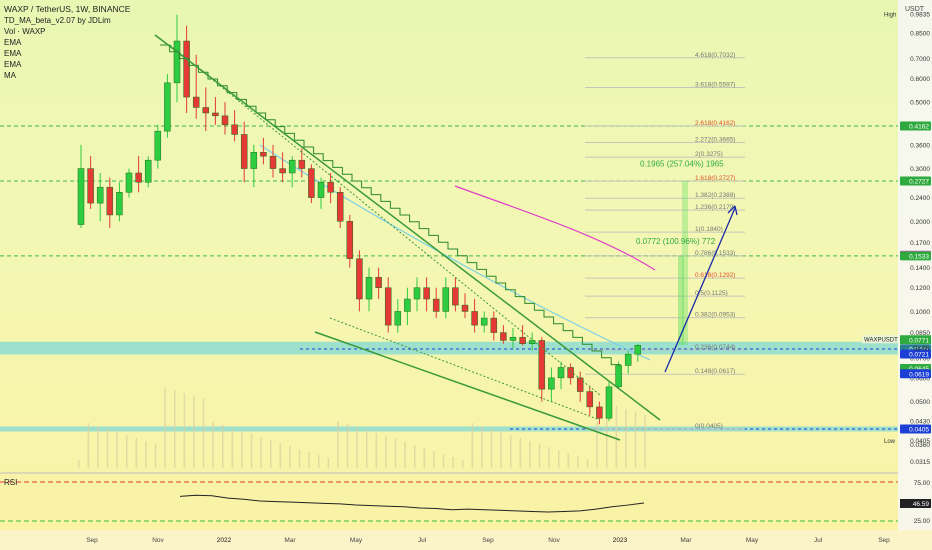 The height and width of the screenshot is (550, 932). What do you see at coordinates (554, 540) in the screenshot?
I see `time-tick-7: Nov` at bounding box center [554, 540].